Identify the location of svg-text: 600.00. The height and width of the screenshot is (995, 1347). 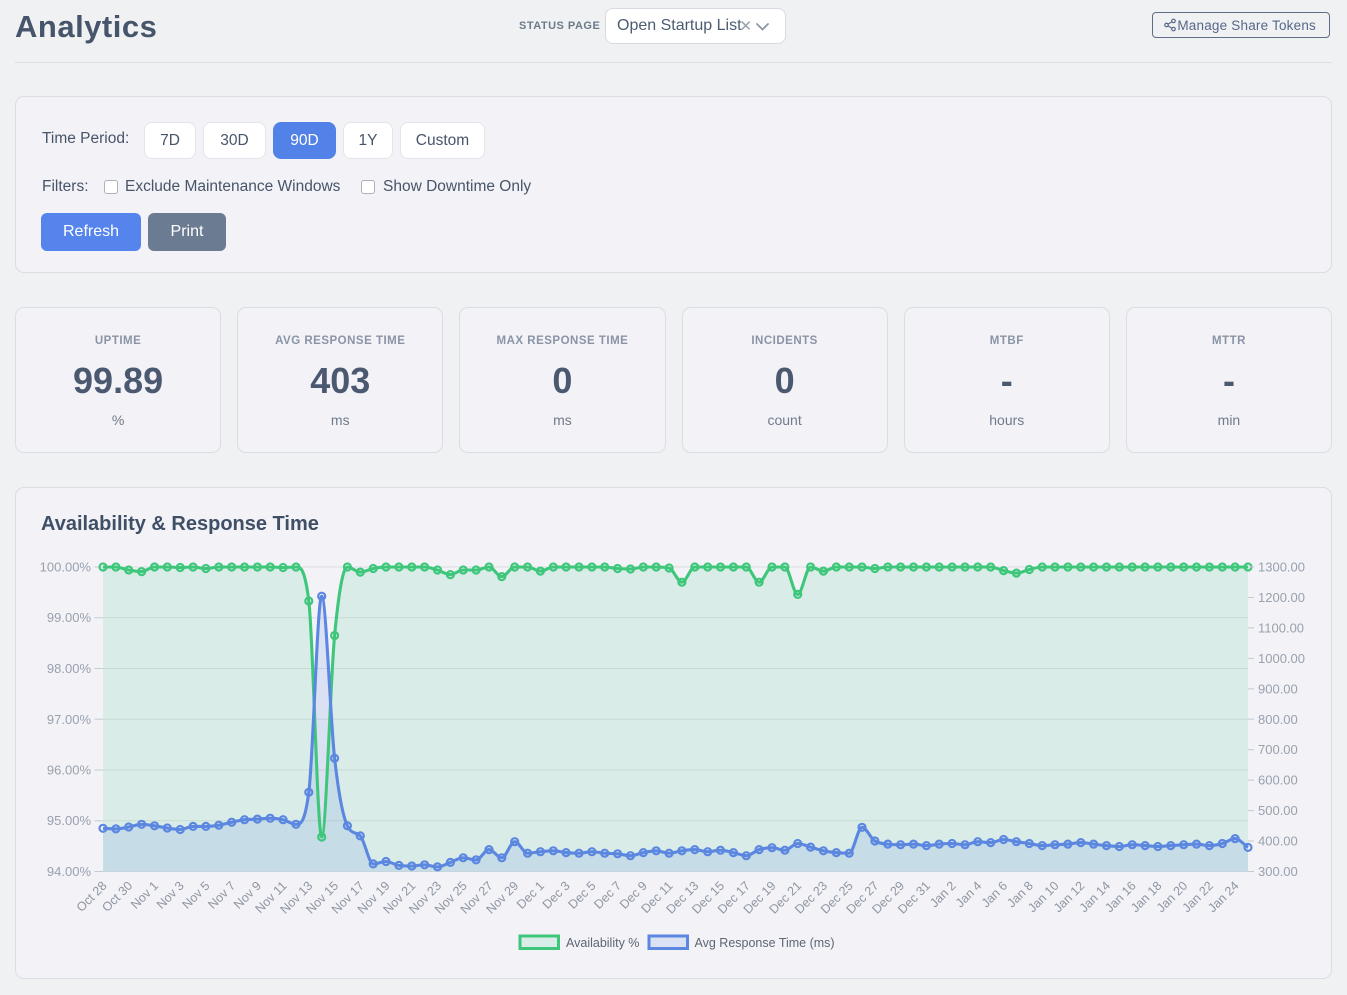
(1278, 780).